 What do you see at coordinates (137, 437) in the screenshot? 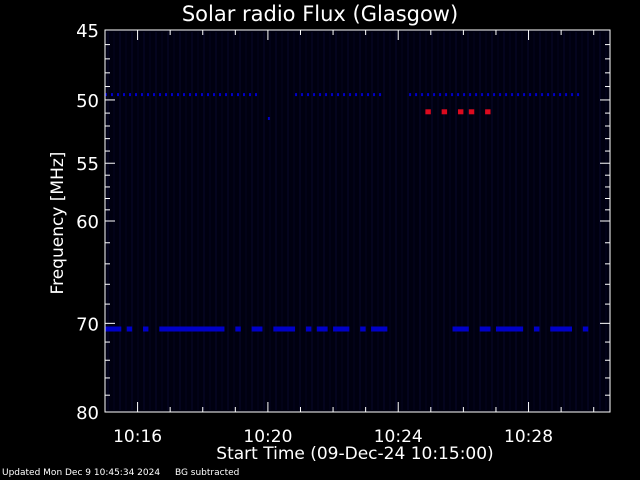
I see `x-tick-label: 10:16` at bounding box center [137, 437].